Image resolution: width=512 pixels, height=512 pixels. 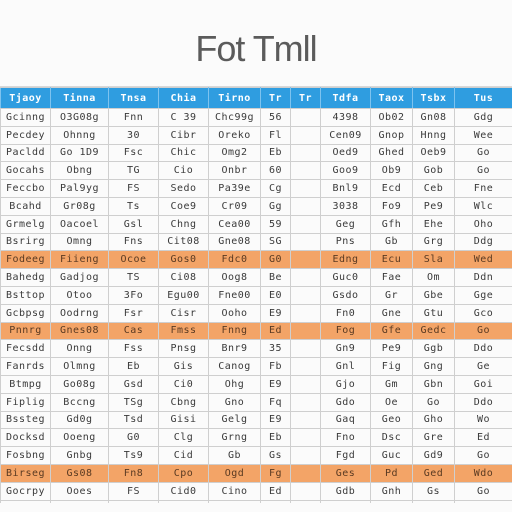 What do you see at coordinates (483, 224) in the screenshot?
I see `table-cell: Oho` at bounding box center [483, 224].